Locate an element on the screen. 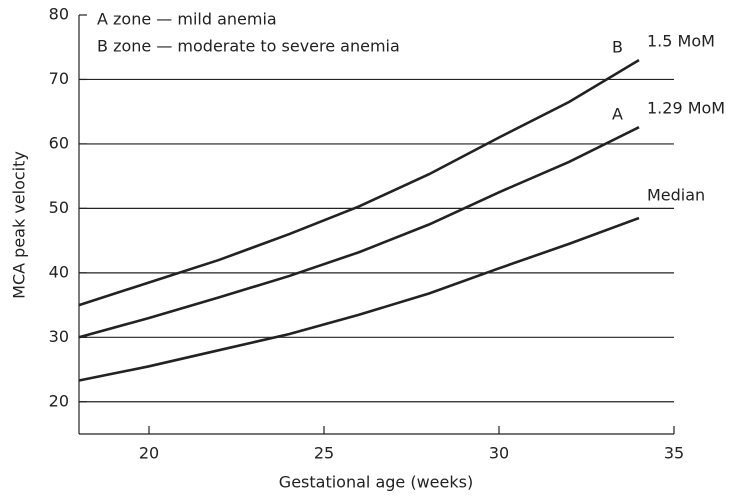 The height and width of the screenshot is (499, 741). series-label: 1.5 MoM is located at coordinates (681, 41).